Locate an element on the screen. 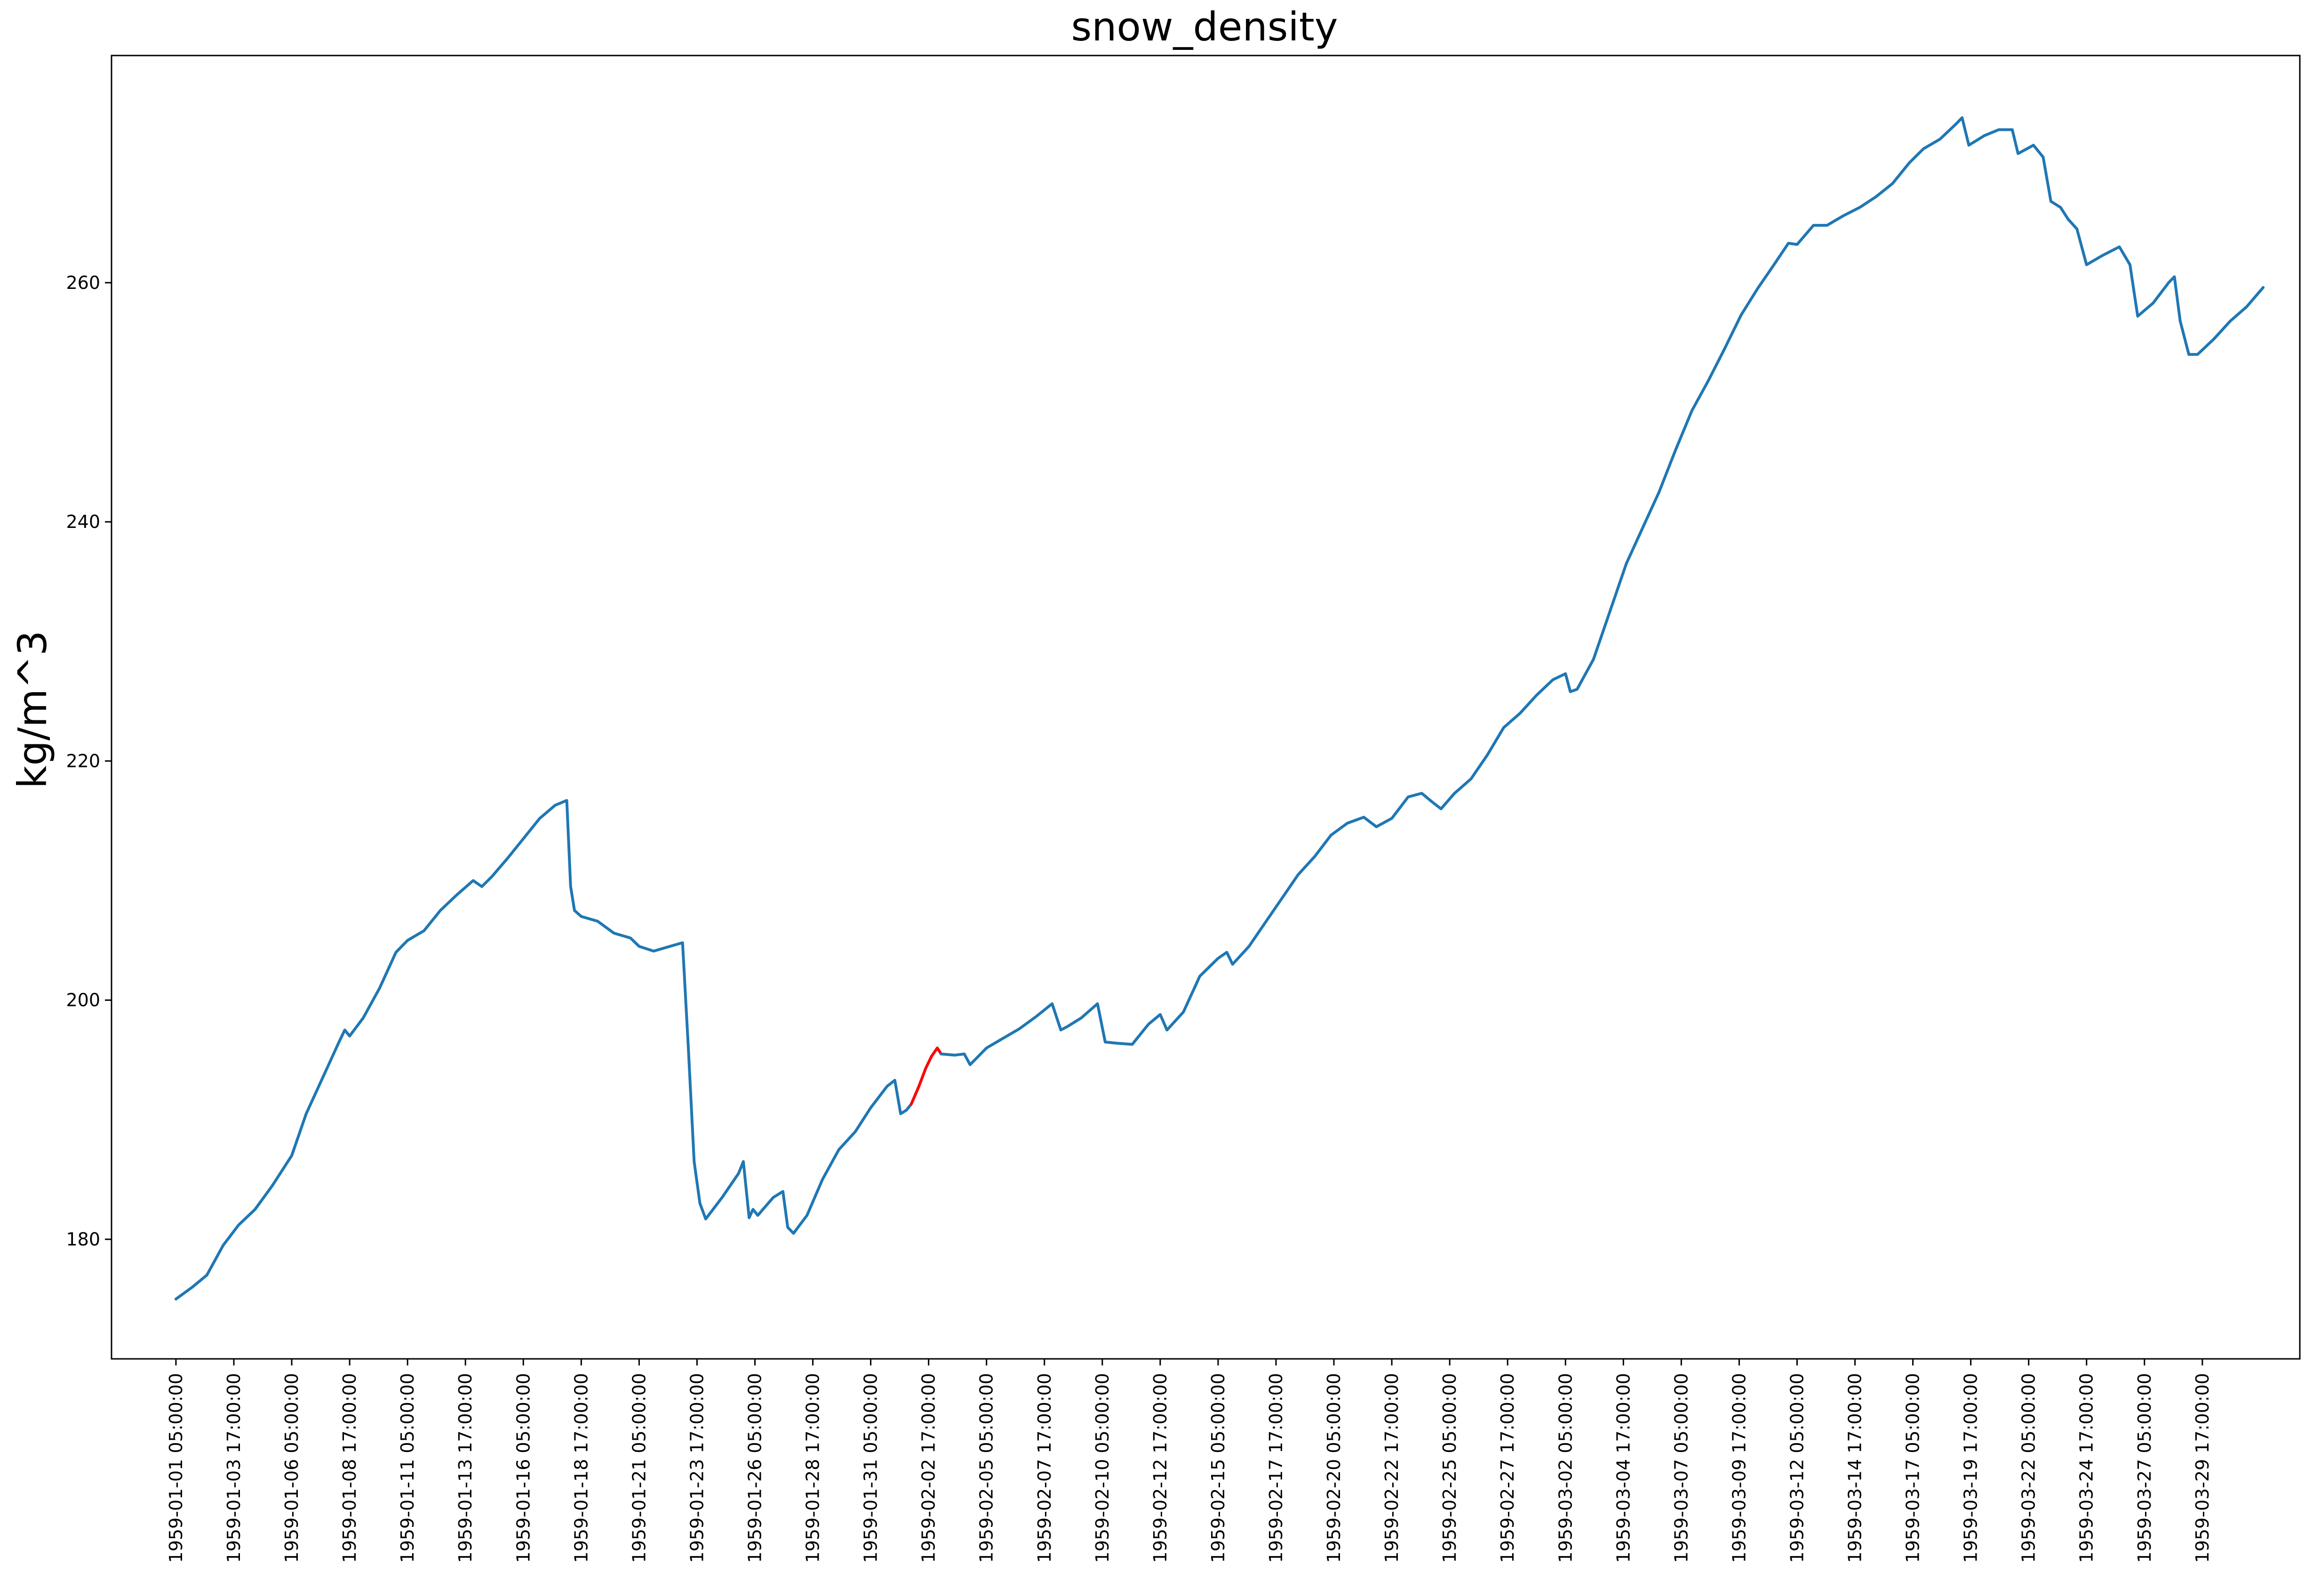  x-tick-label: 1959-01-03 17:00:00 is located at coordinates (233, 1468).